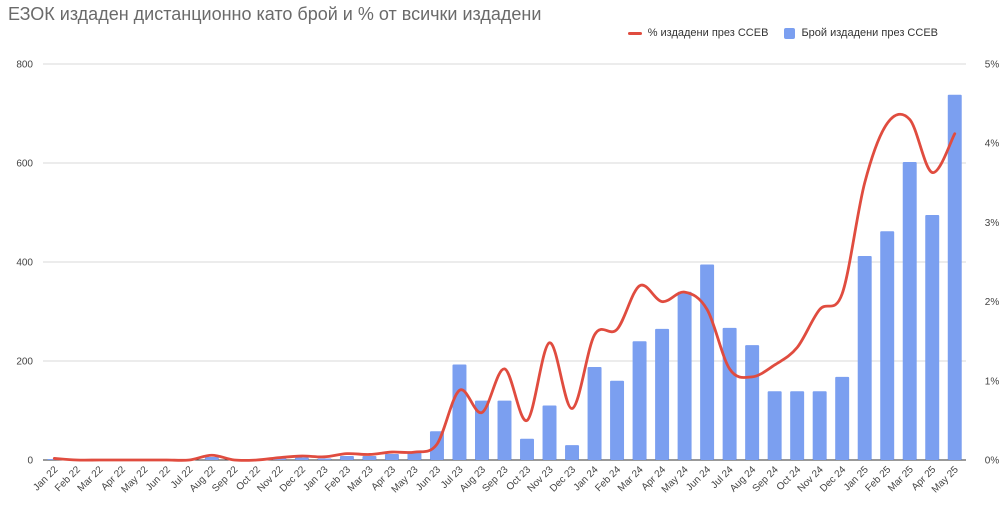 The image size is (1000, 507). Describe the element at coordinates (869, 33) in the screenshot. I see `legend-bar-label: Брой издадени през ССЕВ` at that location.